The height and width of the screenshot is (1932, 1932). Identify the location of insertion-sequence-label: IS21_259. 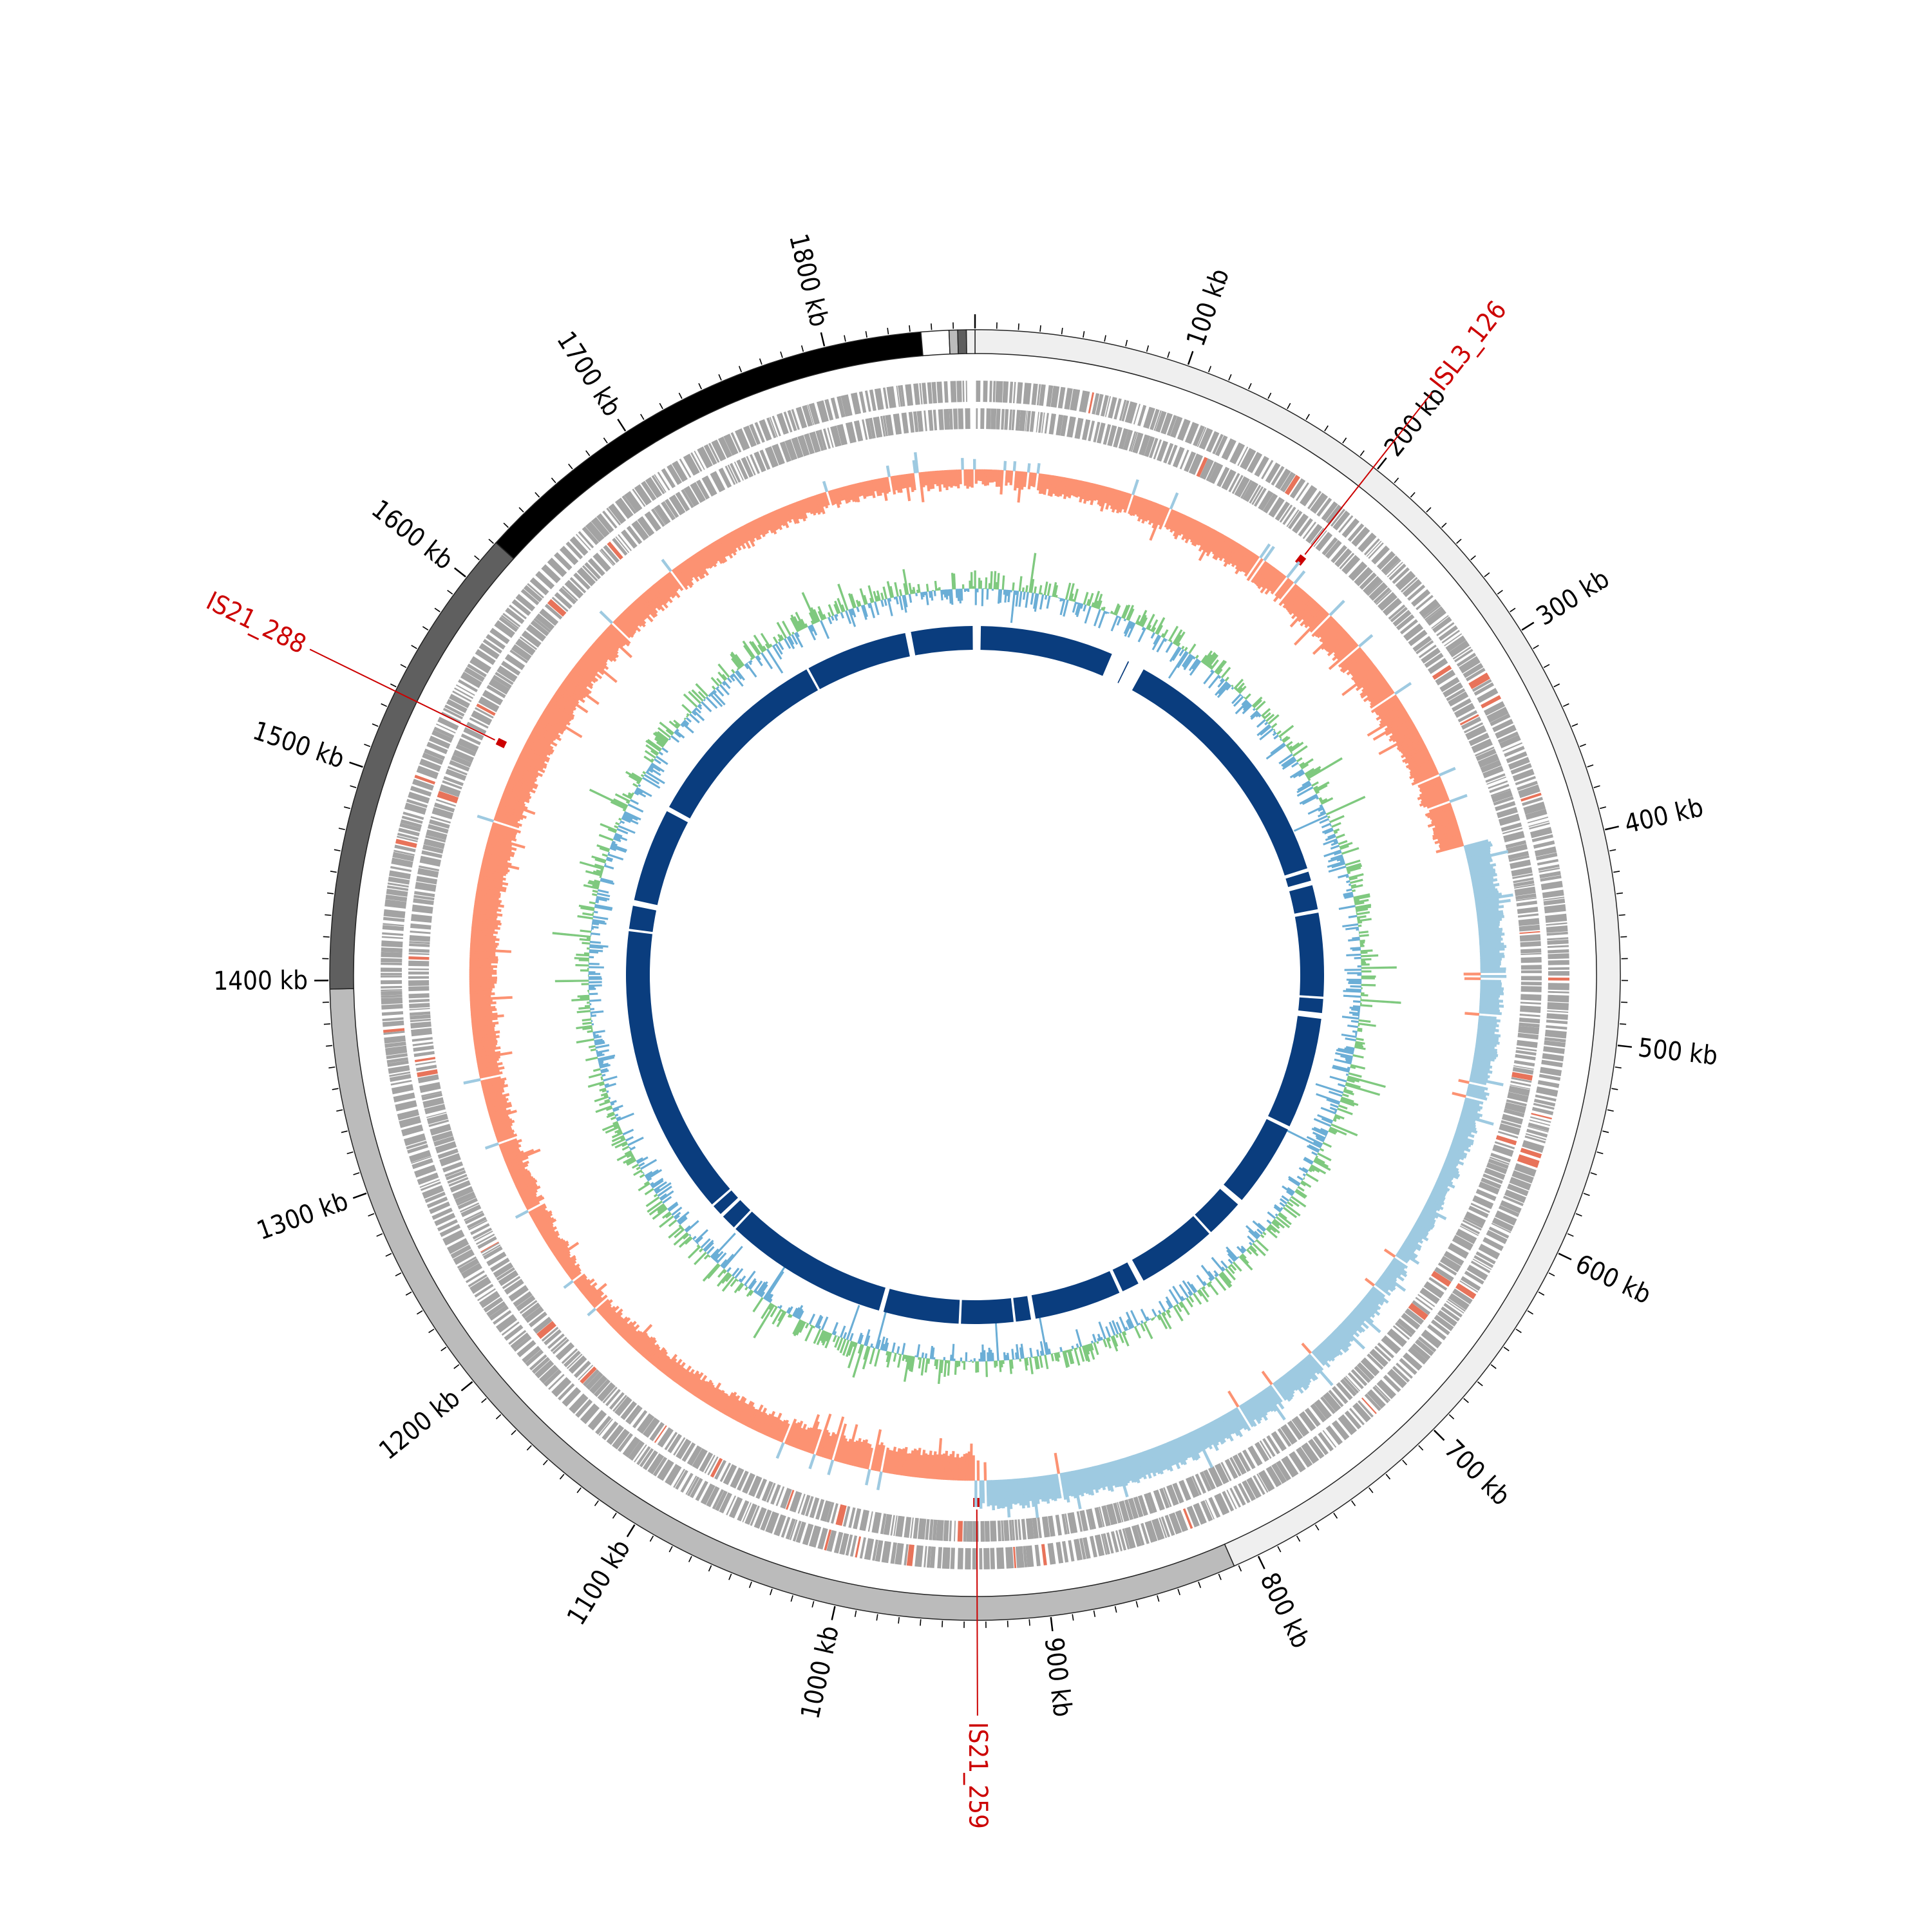
(978, 1775).